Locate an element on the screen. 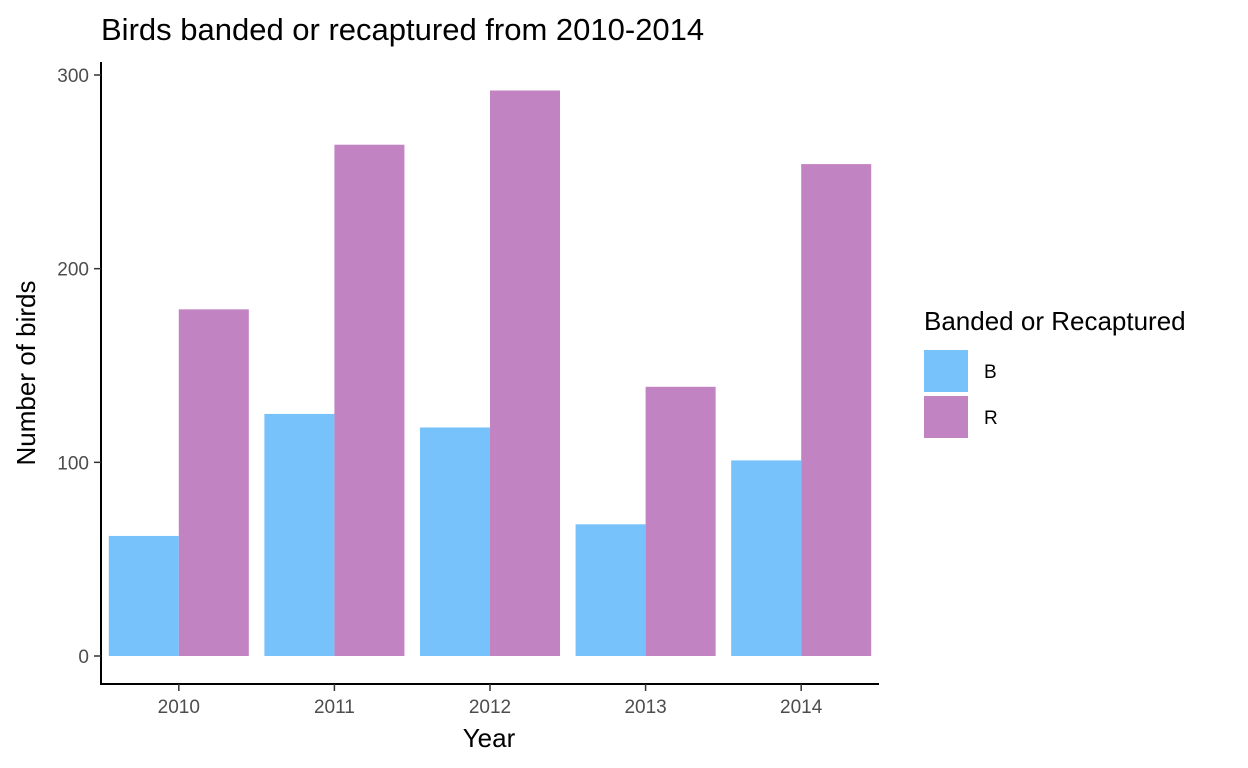  bar-r-2012 is located at coordinates (525, 373).